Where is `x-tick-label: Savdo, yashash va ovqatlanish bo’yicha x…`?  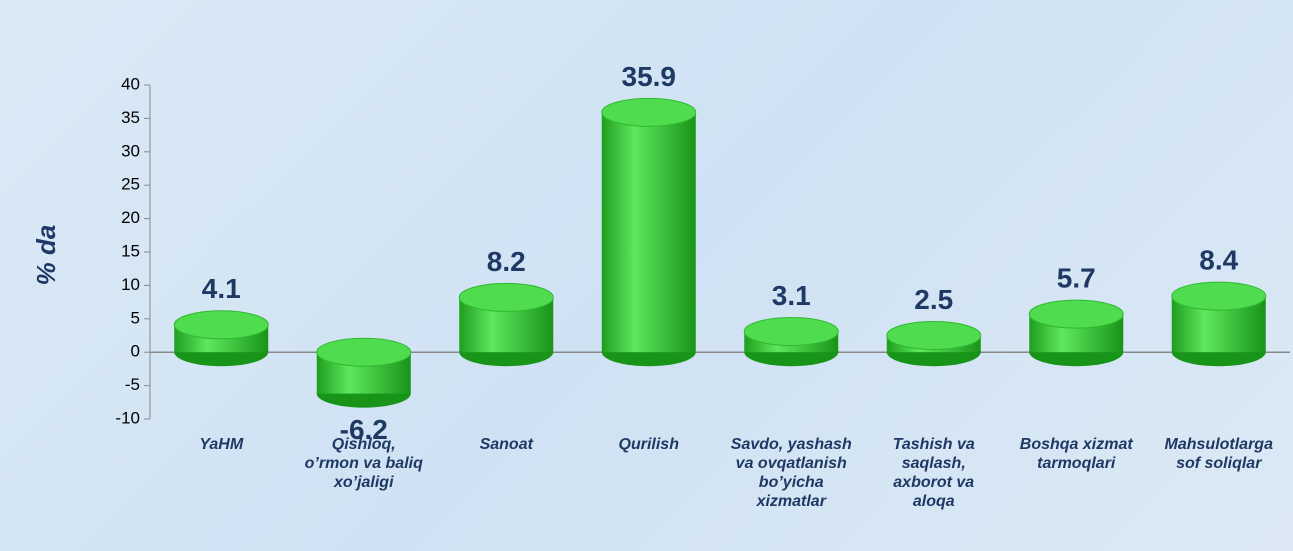 x-tick-label: Savdo, yashash va ovqatlanish bo’yicha x… is located at coordinates (791, 473).